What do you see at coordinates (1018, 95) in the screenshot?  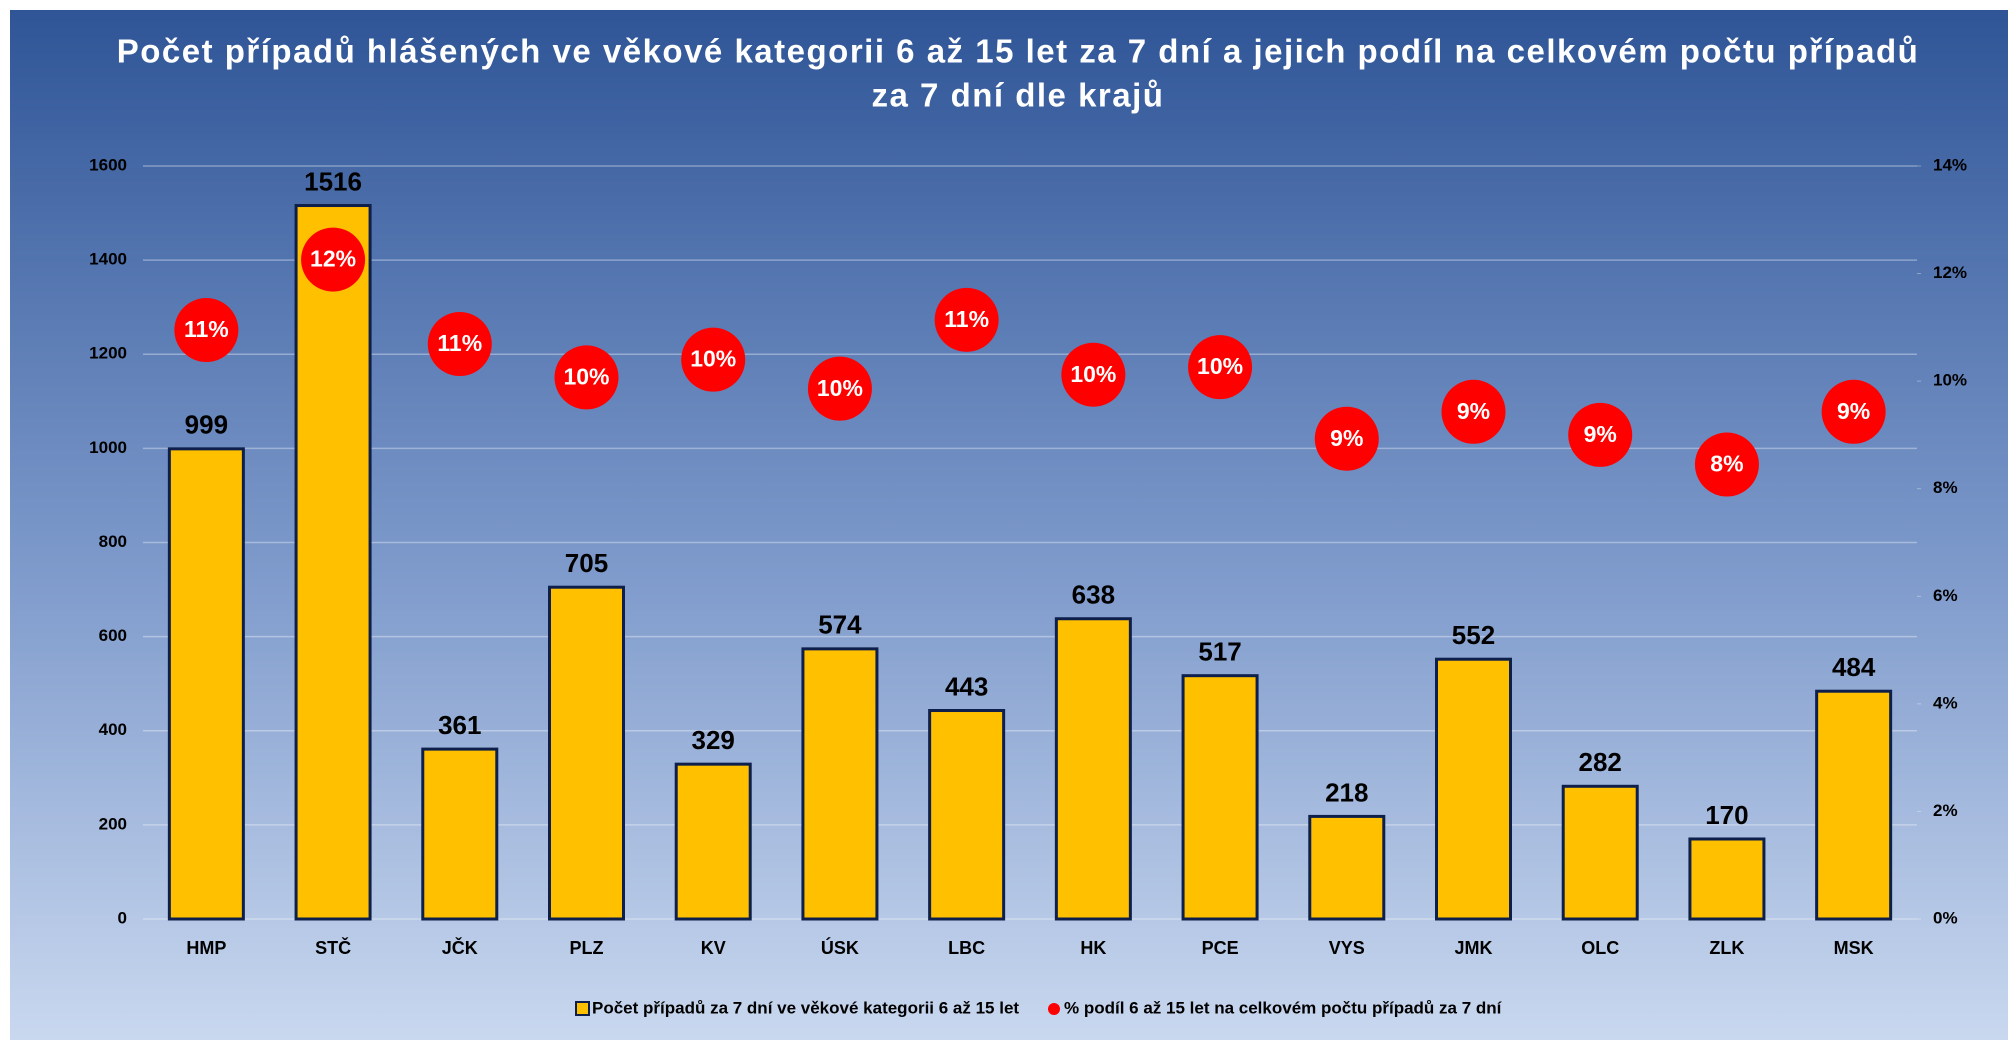 I see `chart-title: za 7 dní dle krajů` at bounding box center [1018, 95].